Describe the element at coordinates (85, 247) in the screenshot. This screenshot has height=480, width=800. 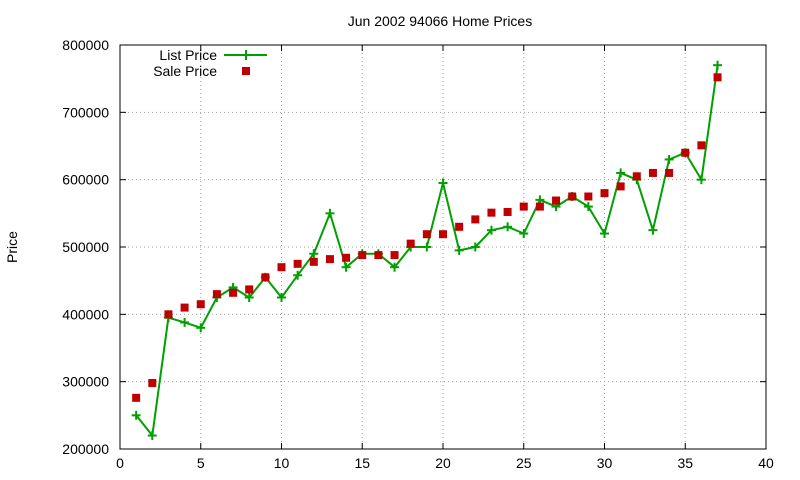
I see `y-tick-label: 500000` at that location.